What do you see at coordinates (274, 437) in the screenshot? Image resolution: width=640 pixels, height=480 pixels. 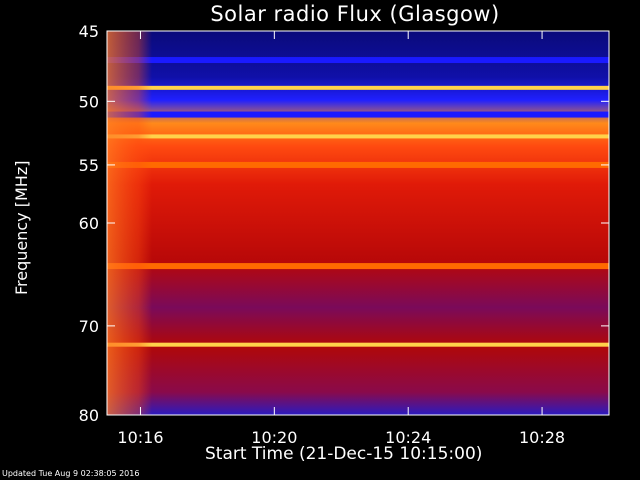 I see `x-tick-label-1: 10:20` at bounding box center [274, 437].